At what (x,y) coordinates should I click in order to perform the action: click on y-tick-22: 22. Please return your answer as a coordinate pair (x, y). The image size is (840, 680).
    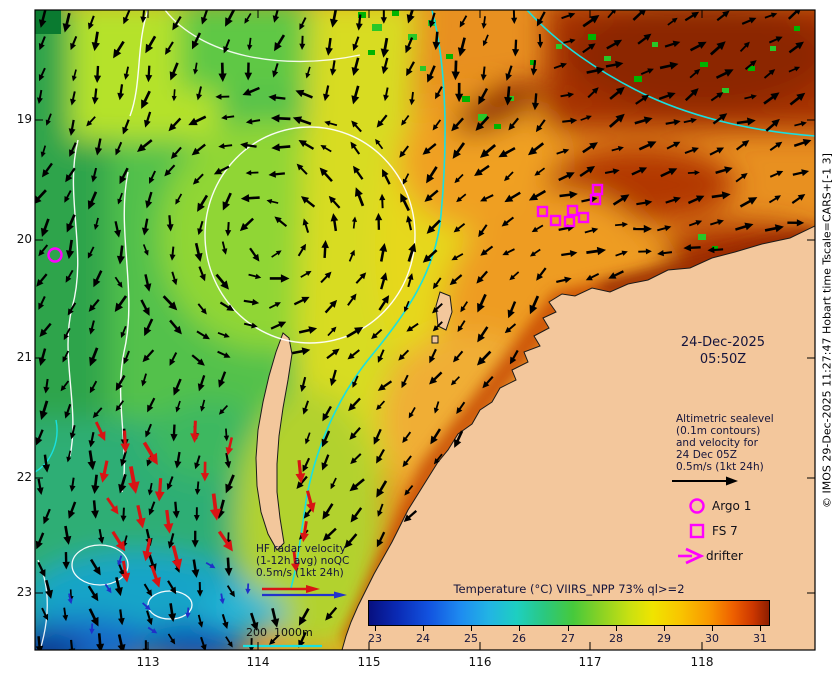
    Looking at the image, I should click on (24, 477).